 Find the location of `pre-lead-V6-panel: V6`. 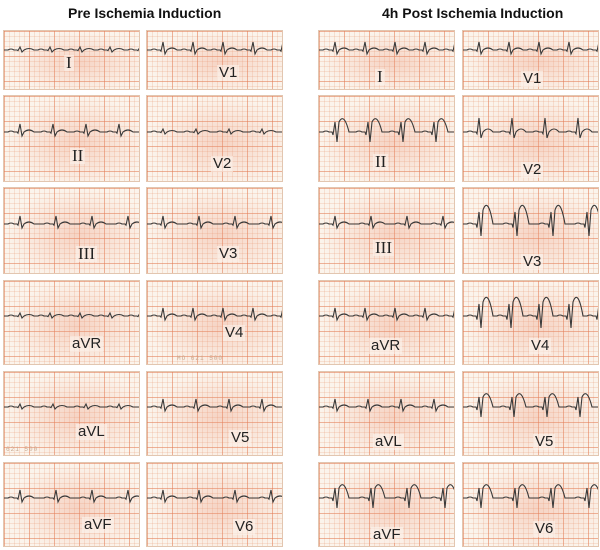

pre-lead-V6-panel: V6 is located at coordinates (214, 504).